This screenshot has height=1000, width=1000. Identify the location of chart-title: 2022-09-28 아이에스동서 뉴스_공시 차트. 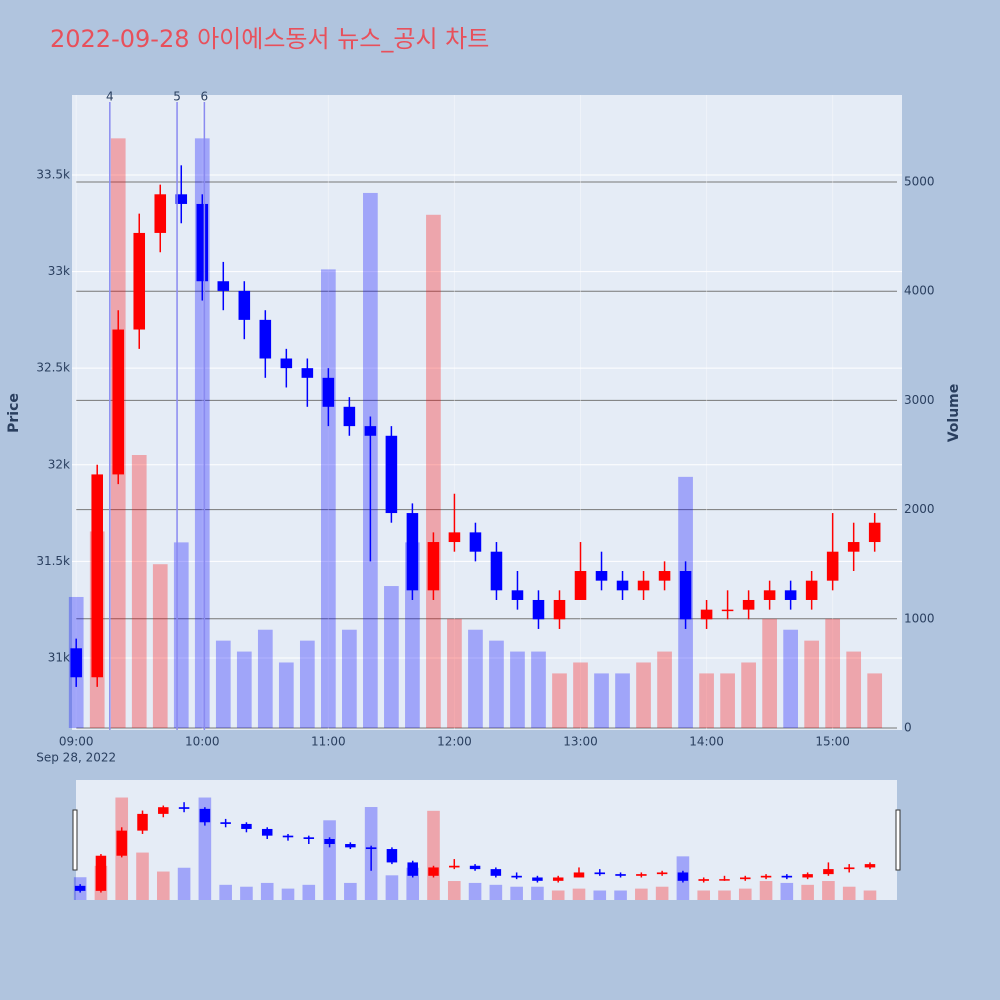
(269, 39).